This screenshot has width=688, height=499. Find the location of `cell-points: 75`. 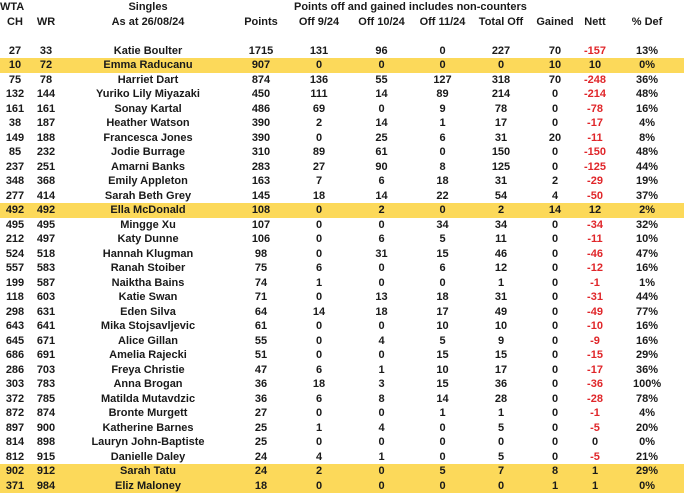

cell-points: 75 is located at coordinates (261, 268).